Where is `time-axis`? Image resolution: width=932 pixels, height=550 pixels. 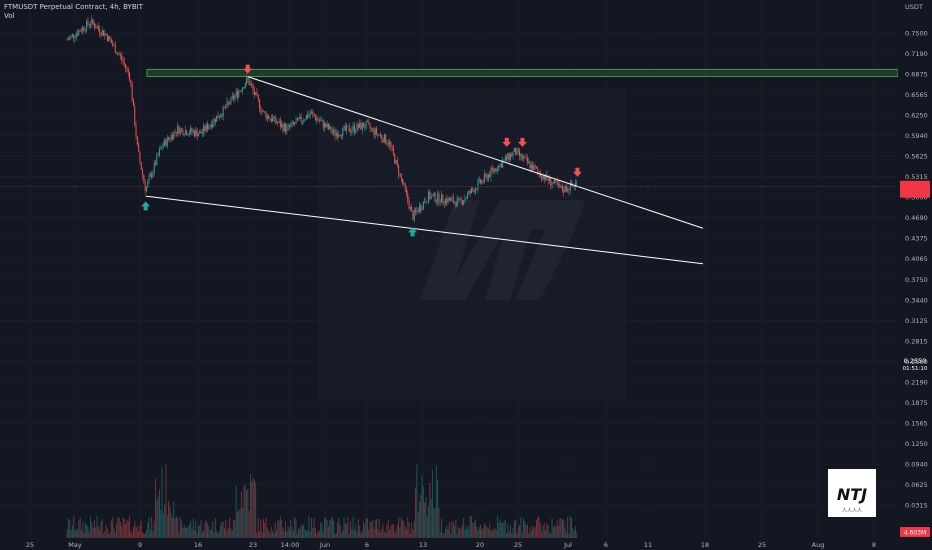
time-axis is located at coordinates (466, 544).